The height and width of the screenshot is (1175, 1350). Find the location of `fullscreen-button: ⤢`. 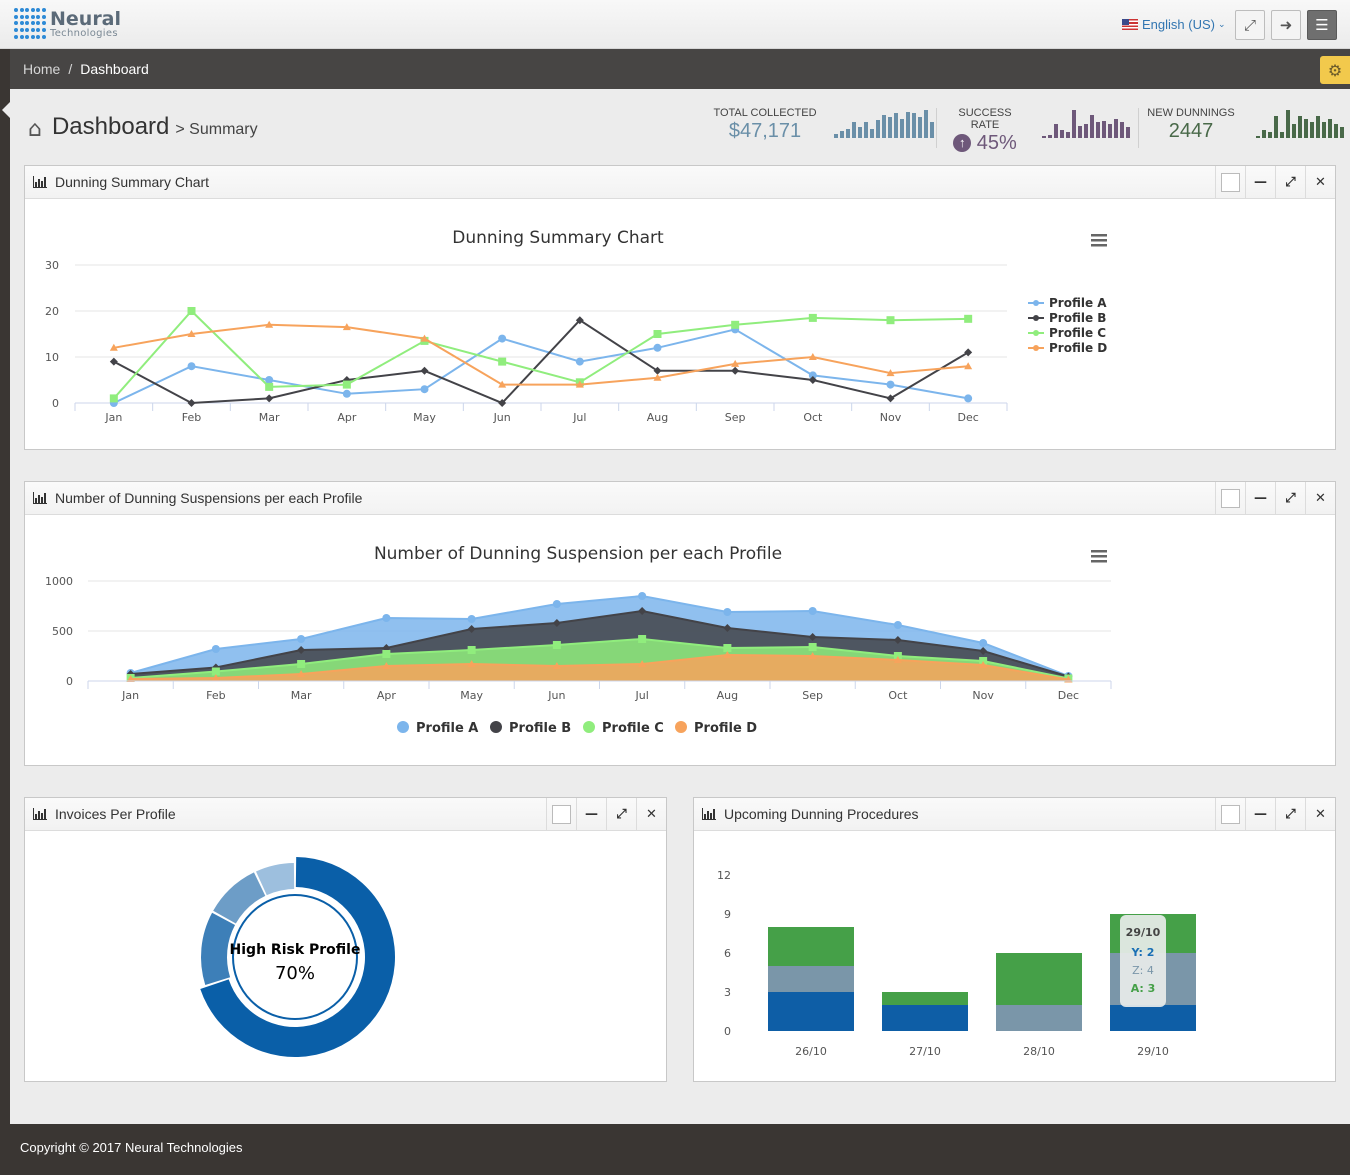

fullscreen-button: ⤢ is located at coordinates (1250, 25).